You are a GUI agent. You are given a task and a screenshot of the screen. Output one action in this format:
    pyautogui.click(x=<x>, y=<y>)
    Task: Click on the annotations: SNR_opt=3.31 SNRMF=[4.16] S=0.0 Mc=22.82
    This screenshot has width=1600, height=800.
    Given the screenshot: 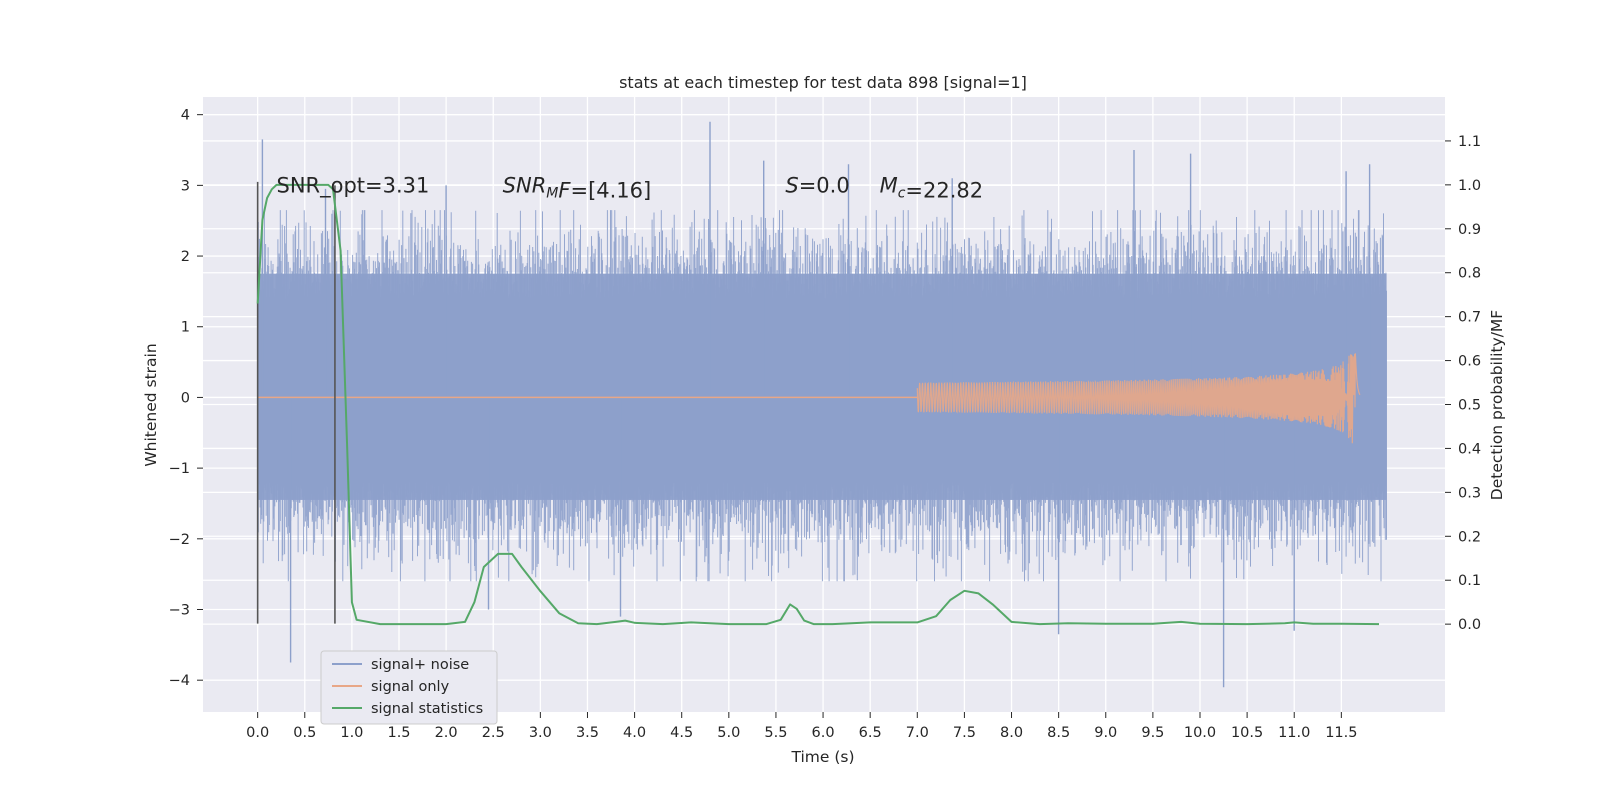 What is the action you would take?
    pyautogui.click(x=630, y=187)
    